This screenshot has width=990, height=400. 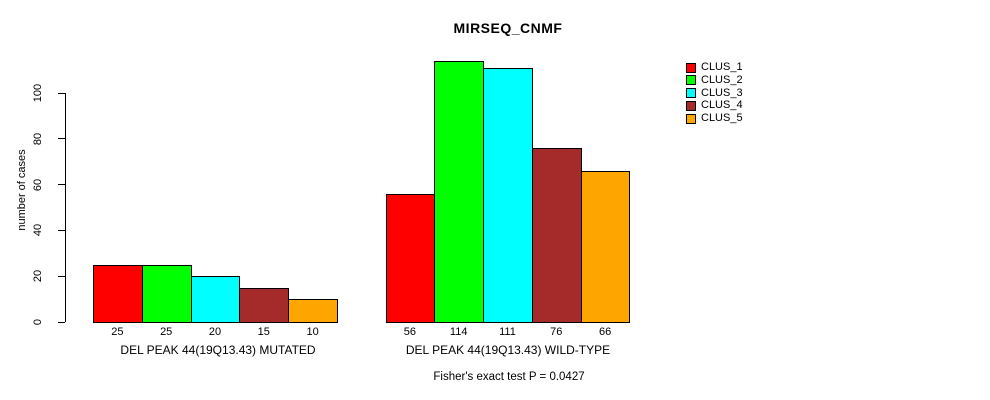 What do you see at coordinates (313, 311) in the screenshot?
I see `bar-clus_5-group1` at bounding box center [313, 311].